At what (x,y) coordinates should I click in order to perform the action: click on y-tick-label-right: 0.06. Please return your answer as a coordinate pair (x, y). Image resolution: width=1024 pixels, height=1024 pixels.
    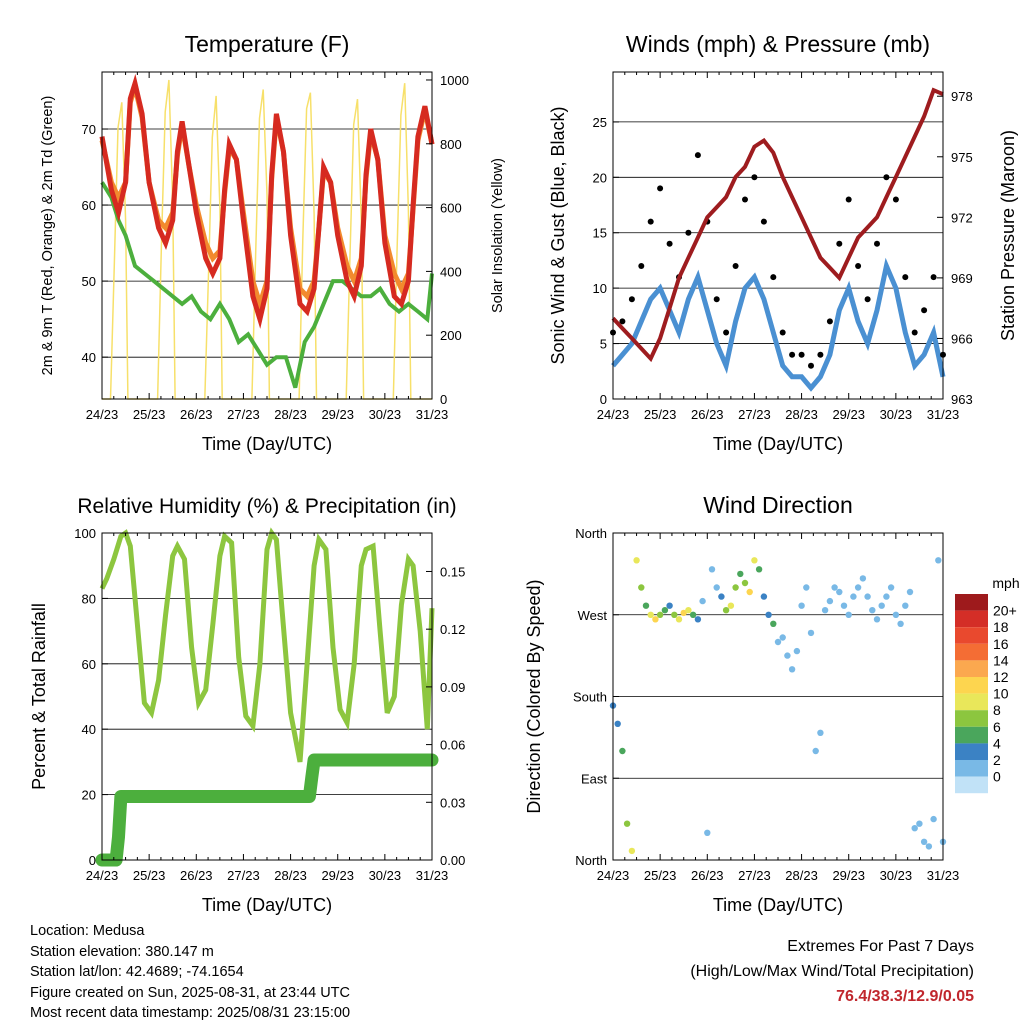
    Looking at the image, I should click on (452, 745).